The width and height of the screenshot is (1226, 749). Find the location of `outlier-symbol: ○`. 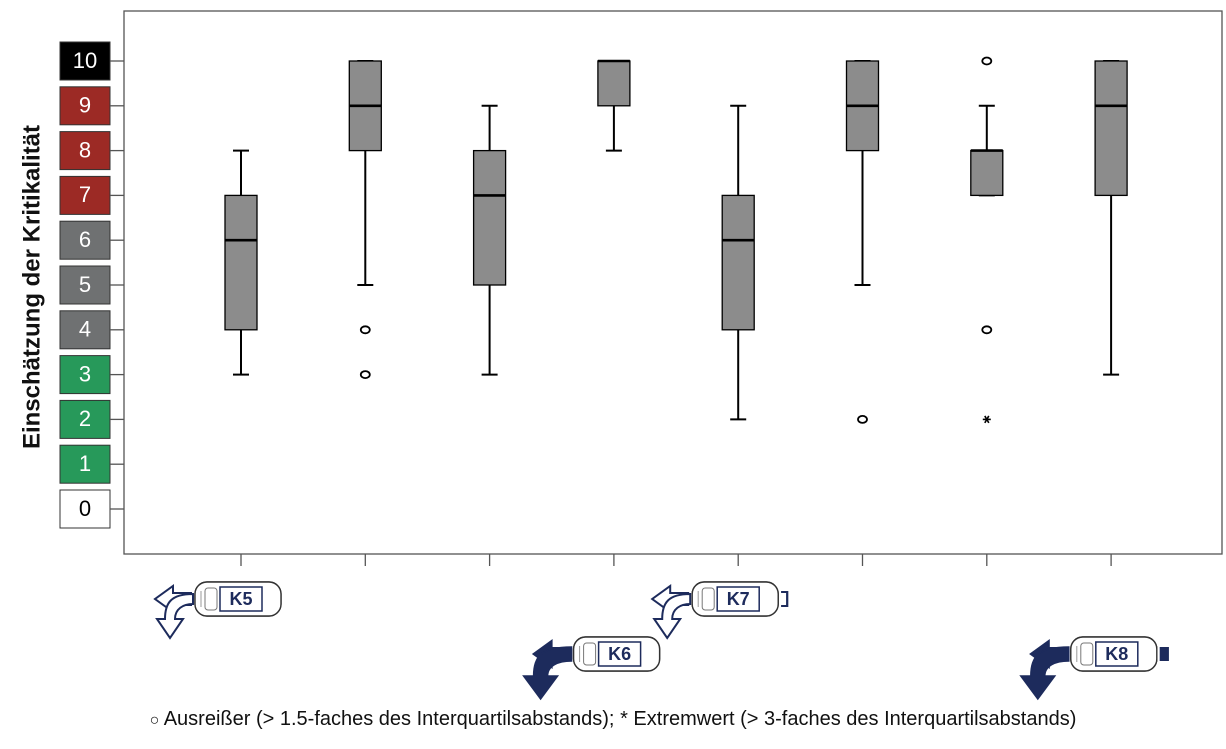

outlier-symbol: ○ is located at coordinates (154, 720).